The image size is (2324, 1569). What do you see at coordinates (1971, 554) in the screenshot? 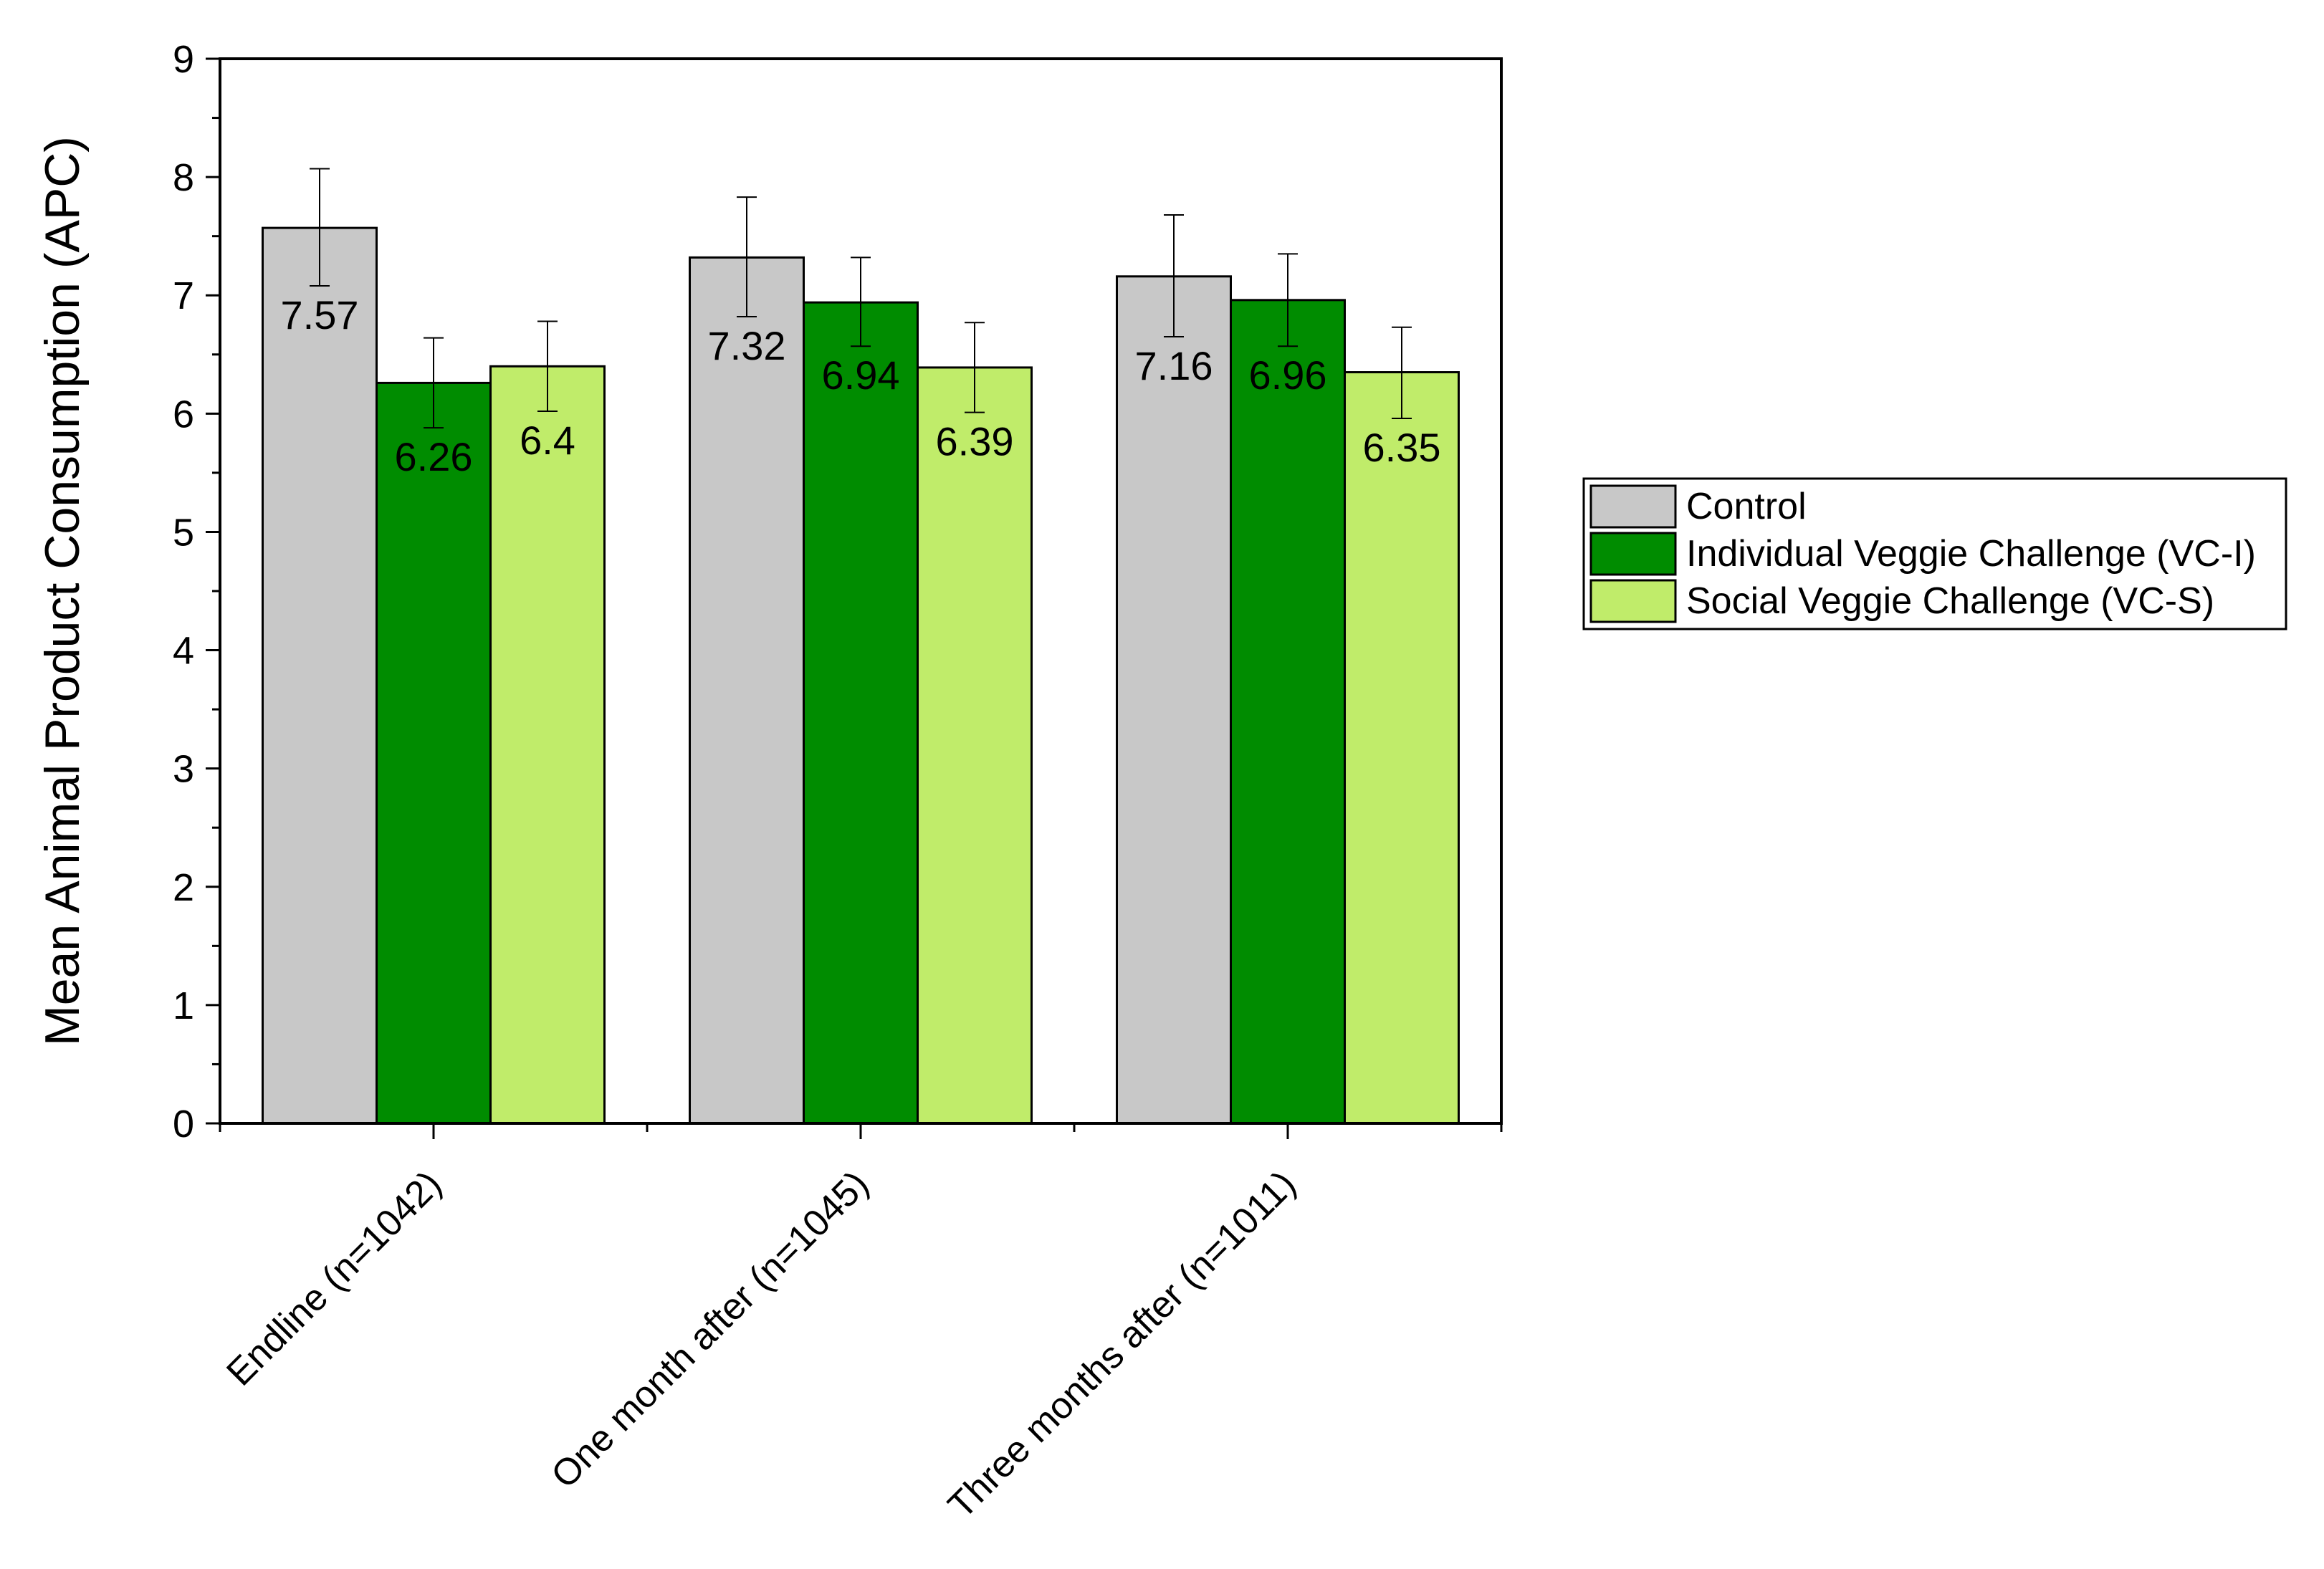
I see `legend-label: Individual Veggie Challenge (VC-I)` at bounding box center [1971, 554].